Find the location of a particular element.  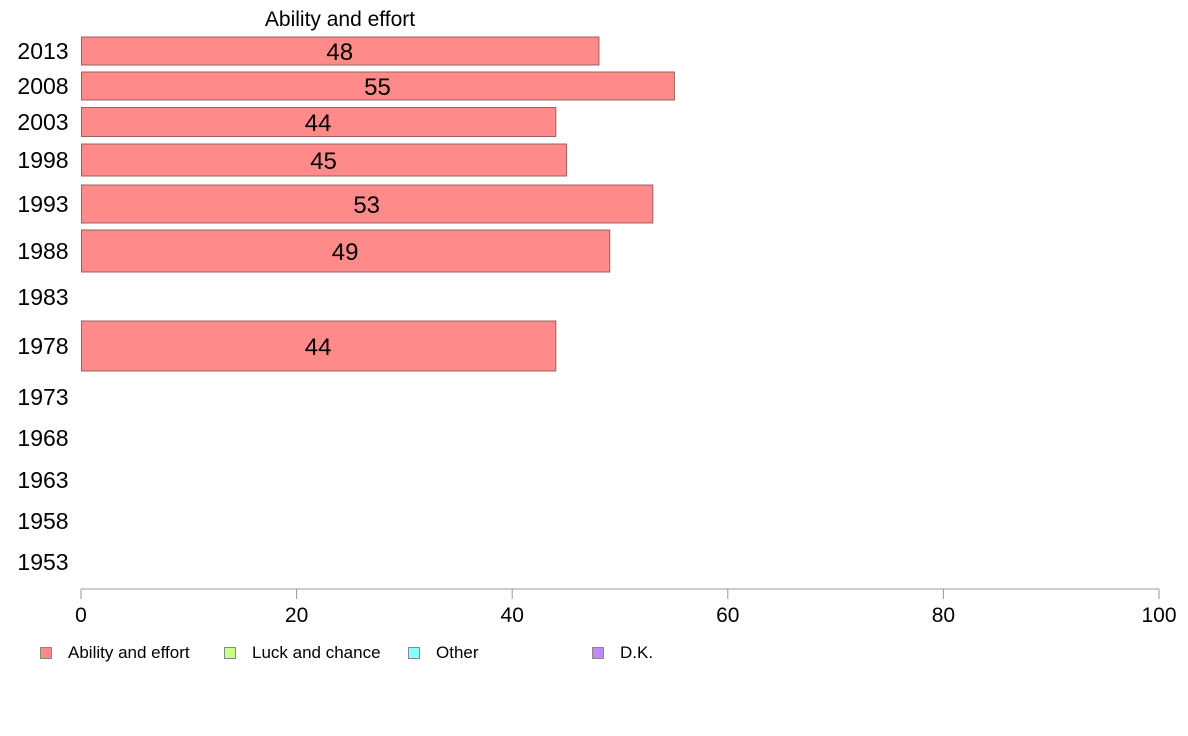

y-tick-label-1968: 1968 is located at coordinates (42, 438).